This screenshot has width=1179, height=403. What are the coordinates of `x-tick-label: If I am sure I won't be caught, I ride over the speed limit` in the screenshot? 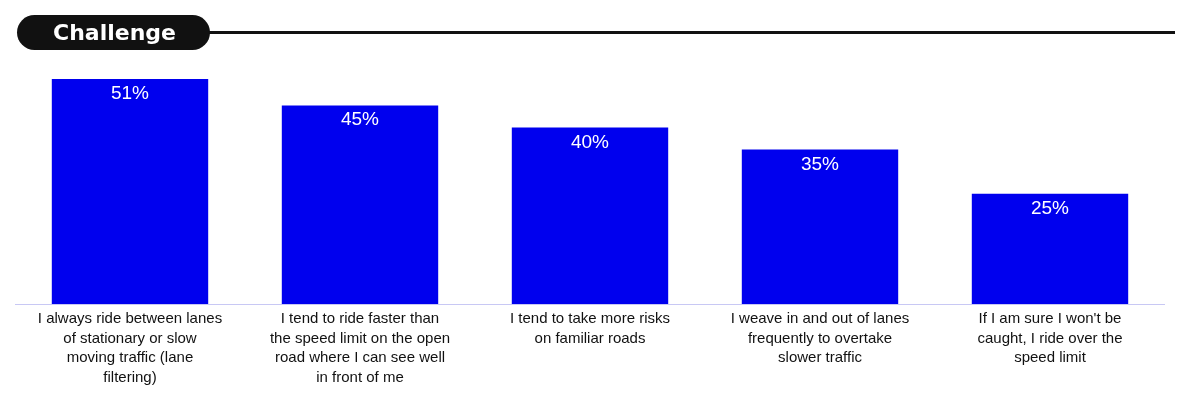 It's located at (1050, 337).